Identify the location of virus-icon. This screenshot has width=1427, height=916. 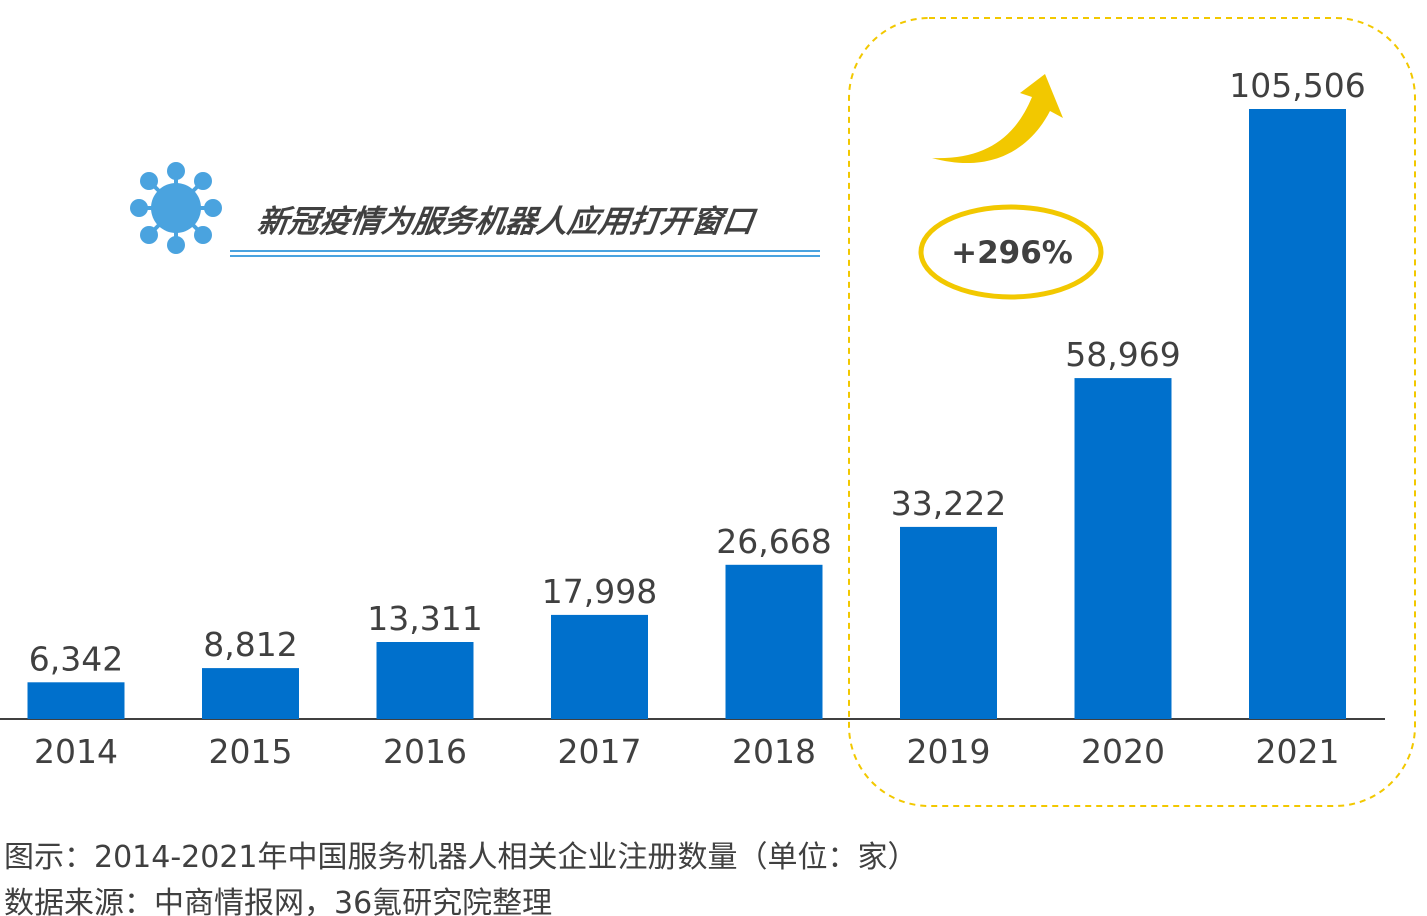
(176, 208).